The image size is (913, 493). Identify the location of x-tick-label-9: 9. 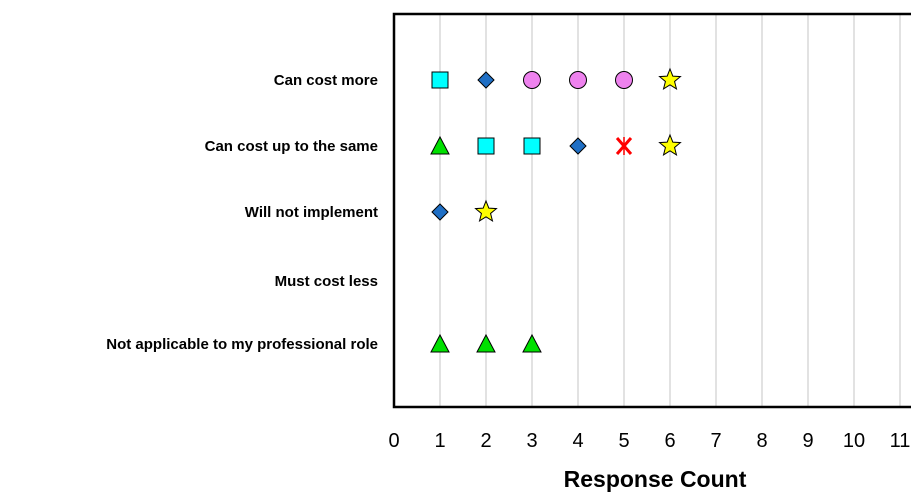
(807, 441).